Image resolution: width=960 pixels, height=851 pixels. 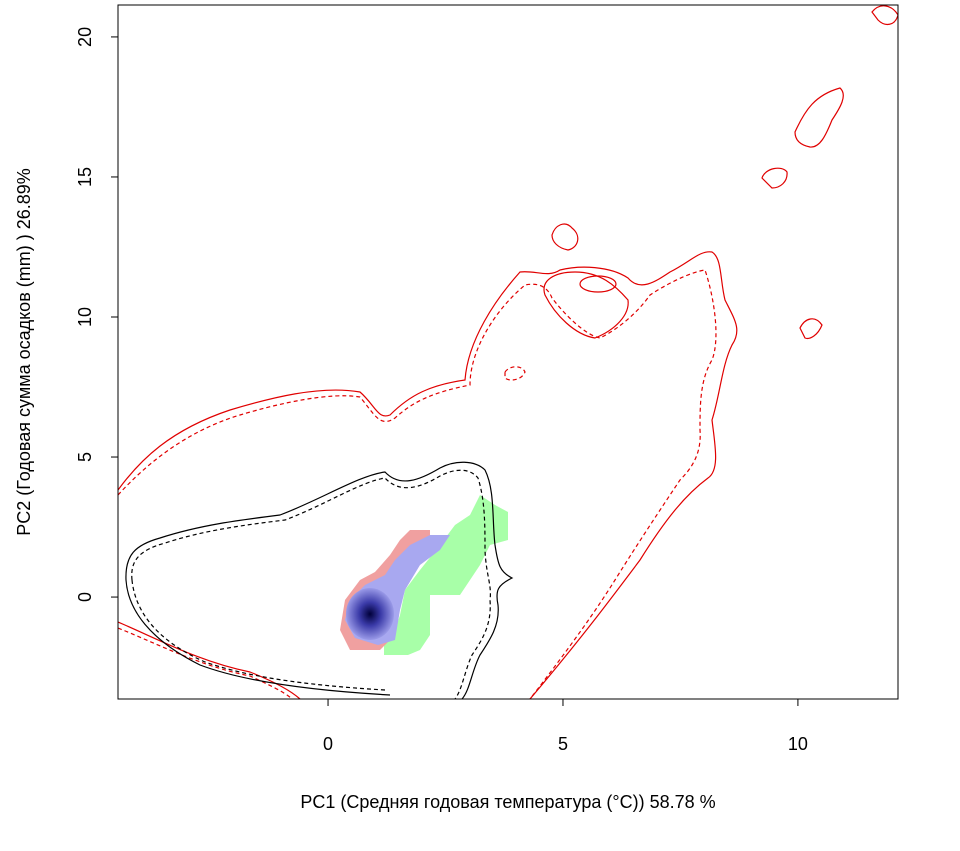 What do you see at coordinates (85, 597) in the screenshot?
I see `y-tick-label: 0` at bounding box center [85, 597].